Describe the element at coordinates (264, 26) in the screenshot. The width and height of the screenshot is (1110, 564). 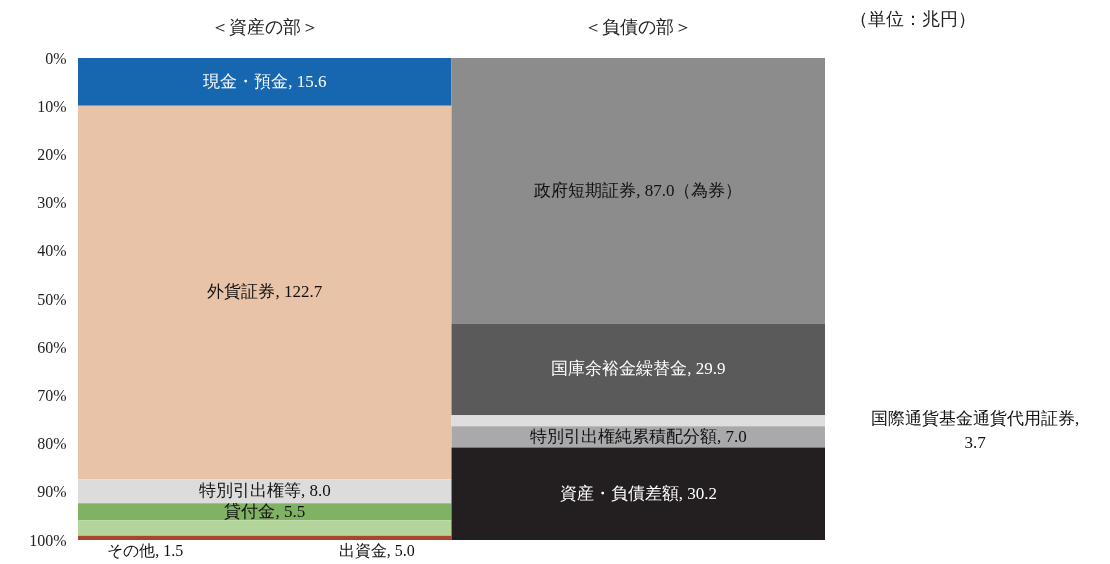
I see `x-tick-label: ＜資産の部＞` at that location.